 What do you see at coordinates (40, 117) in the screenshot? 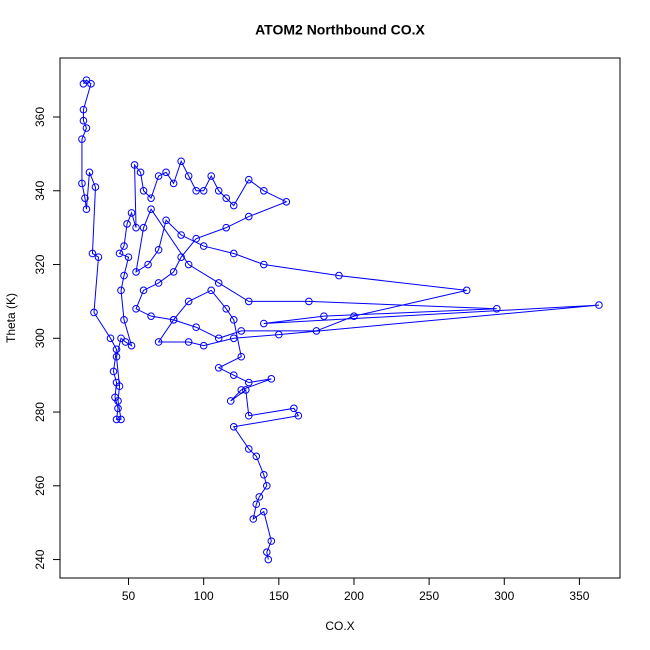
I see `y-tick-label: 360` at bounding box center [40, 117].